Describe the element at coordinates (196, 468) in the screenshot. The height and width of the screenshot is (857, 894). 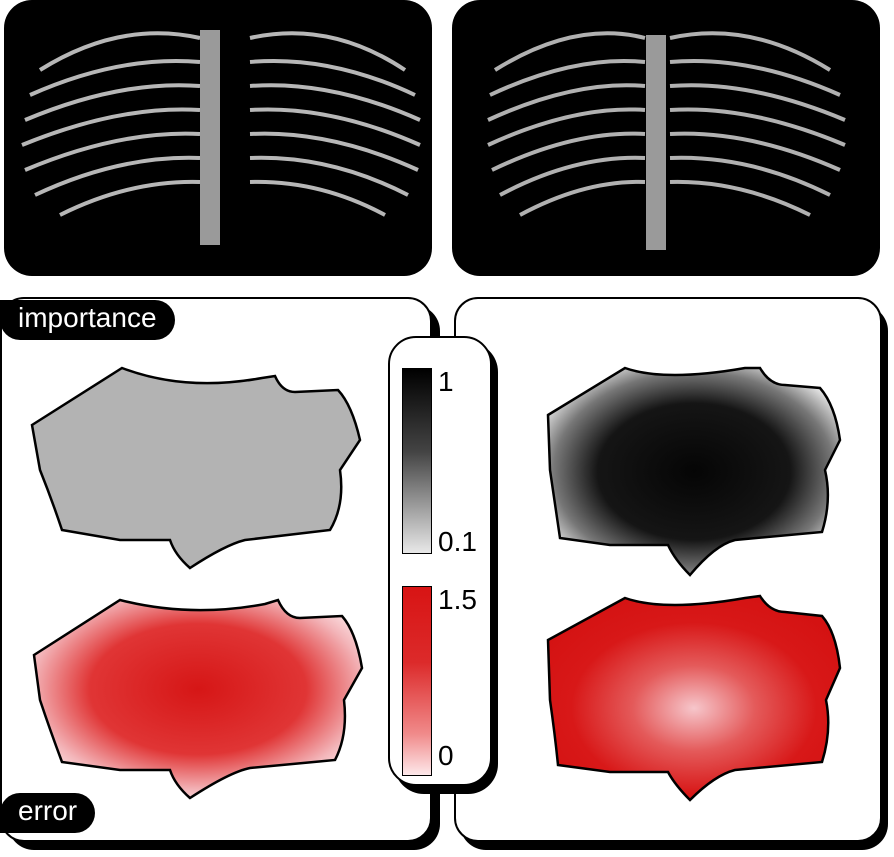
I see `importance-map-uniform` at that location.